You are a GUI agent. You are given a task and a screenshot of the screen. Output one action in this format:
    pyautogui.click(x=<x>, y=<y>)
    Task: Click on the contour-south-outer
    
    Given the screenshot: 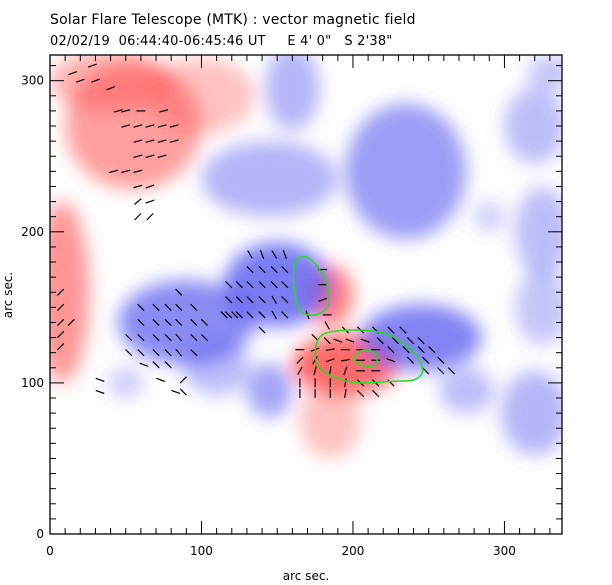 What is the action you would take?
    pyautogui.click(x=369, y=356)
    